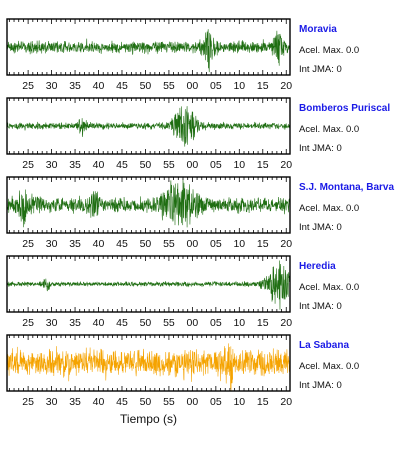  What do you see at coordinates (318, 29) in the screenshot?
I see `station-name: Moravia` at bounding box center [318, 29].